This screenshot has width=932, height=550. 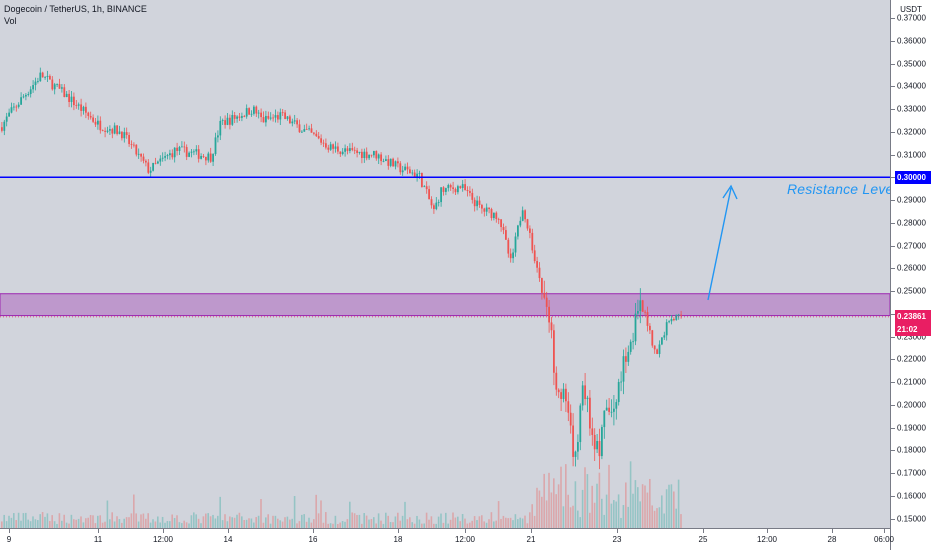 I want to click on price-tick-label: 0.21000, so click(x=911, y=382).